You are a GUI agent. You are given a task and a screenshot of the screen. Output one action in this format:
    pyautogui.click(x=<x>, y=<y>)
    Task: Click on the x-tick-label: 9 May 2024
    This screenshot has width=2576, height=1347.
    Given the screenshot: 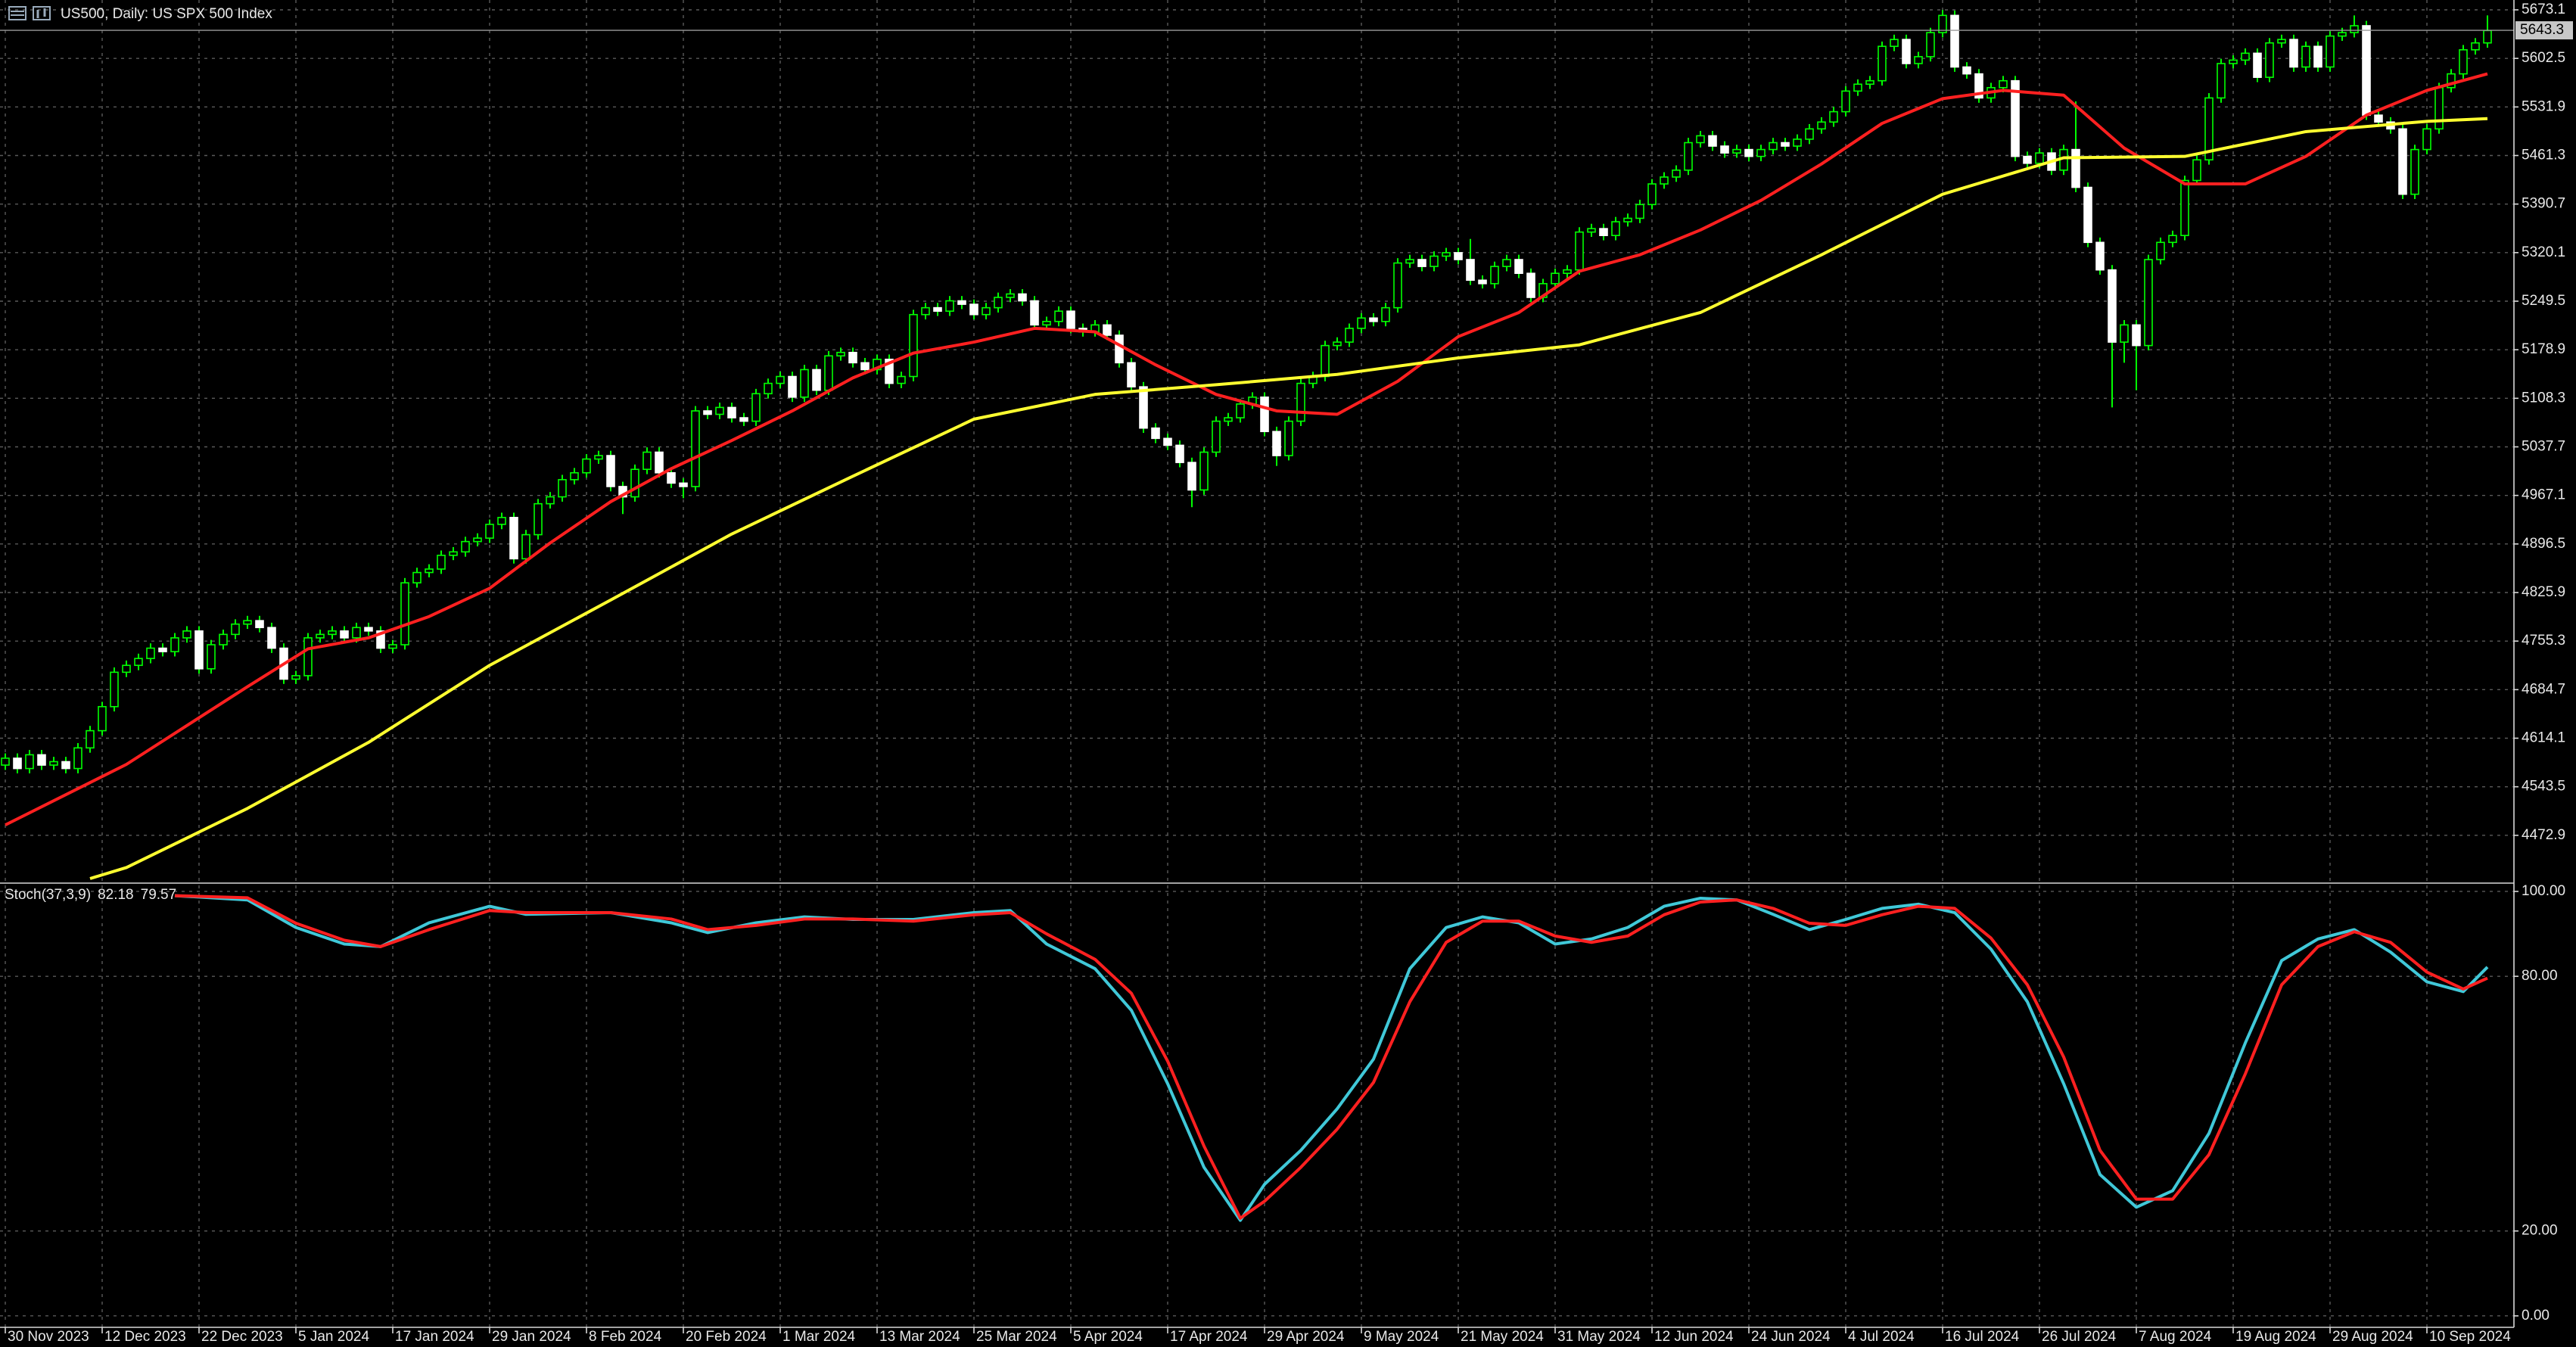 What is the action you would take?
    pyautogui.click(x=1401, y=1337)
    